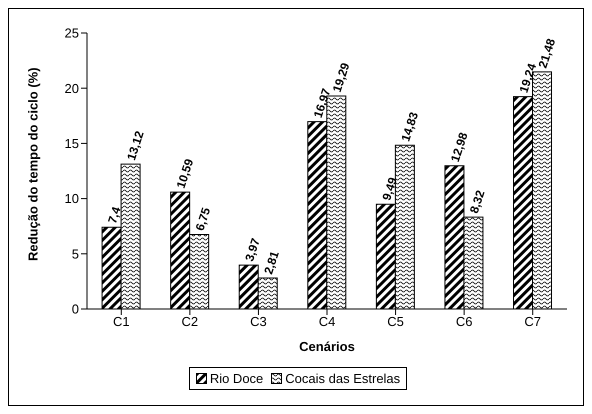 The image size is (592, 414). I want to click on x-axis-title: Cenários, so click(327, 346).